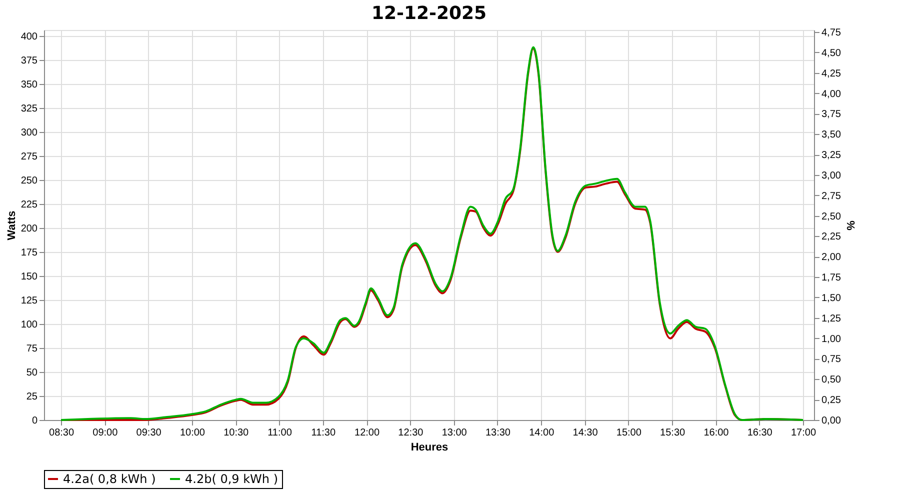 This screenshot has height=500, width=900. Describe the element at coordinates (29, 108) in the screenshot. I see `y-tick-label: 325` at that location.